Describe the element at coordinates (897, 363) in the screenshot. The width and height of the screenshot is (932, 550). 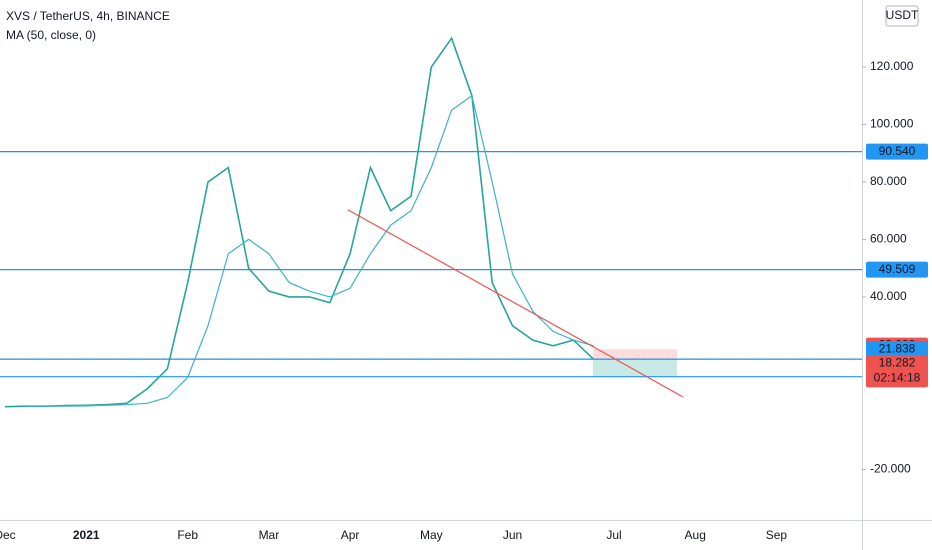
I see `last-price-label: 18.282` at that location.